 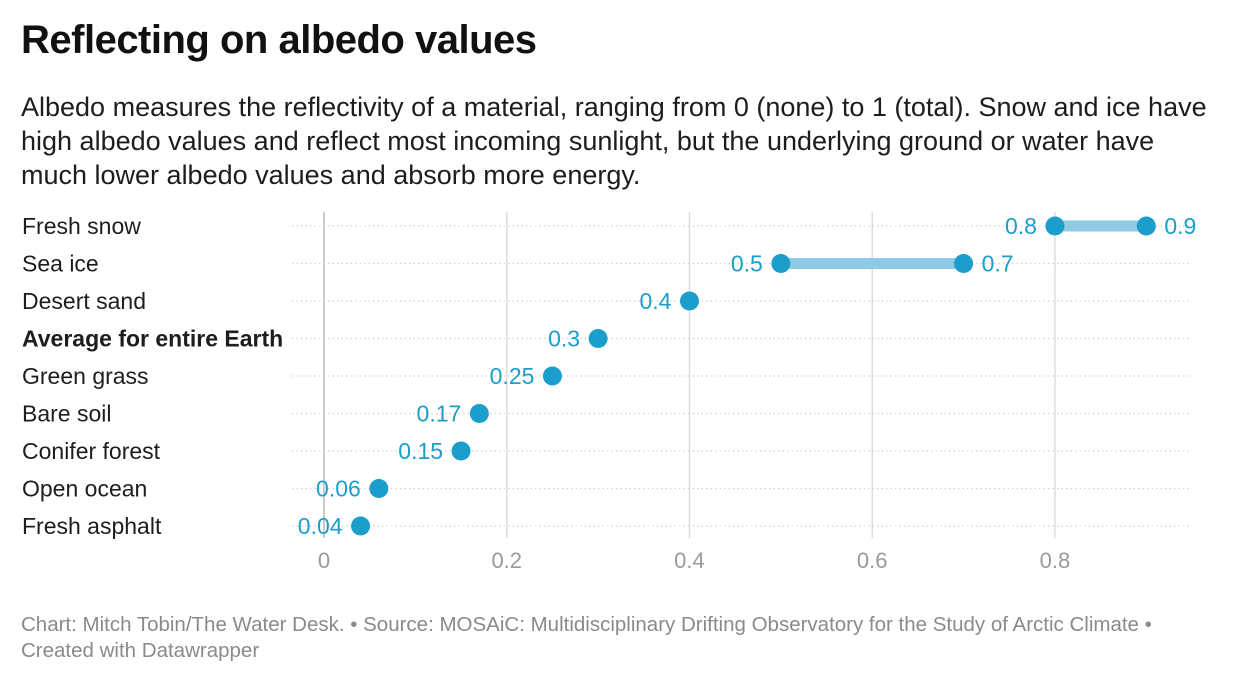 What do you see at coordinates (655, 301) in the screenshot?
I see `value-label: 0.4` at bounding box center [655, 301].